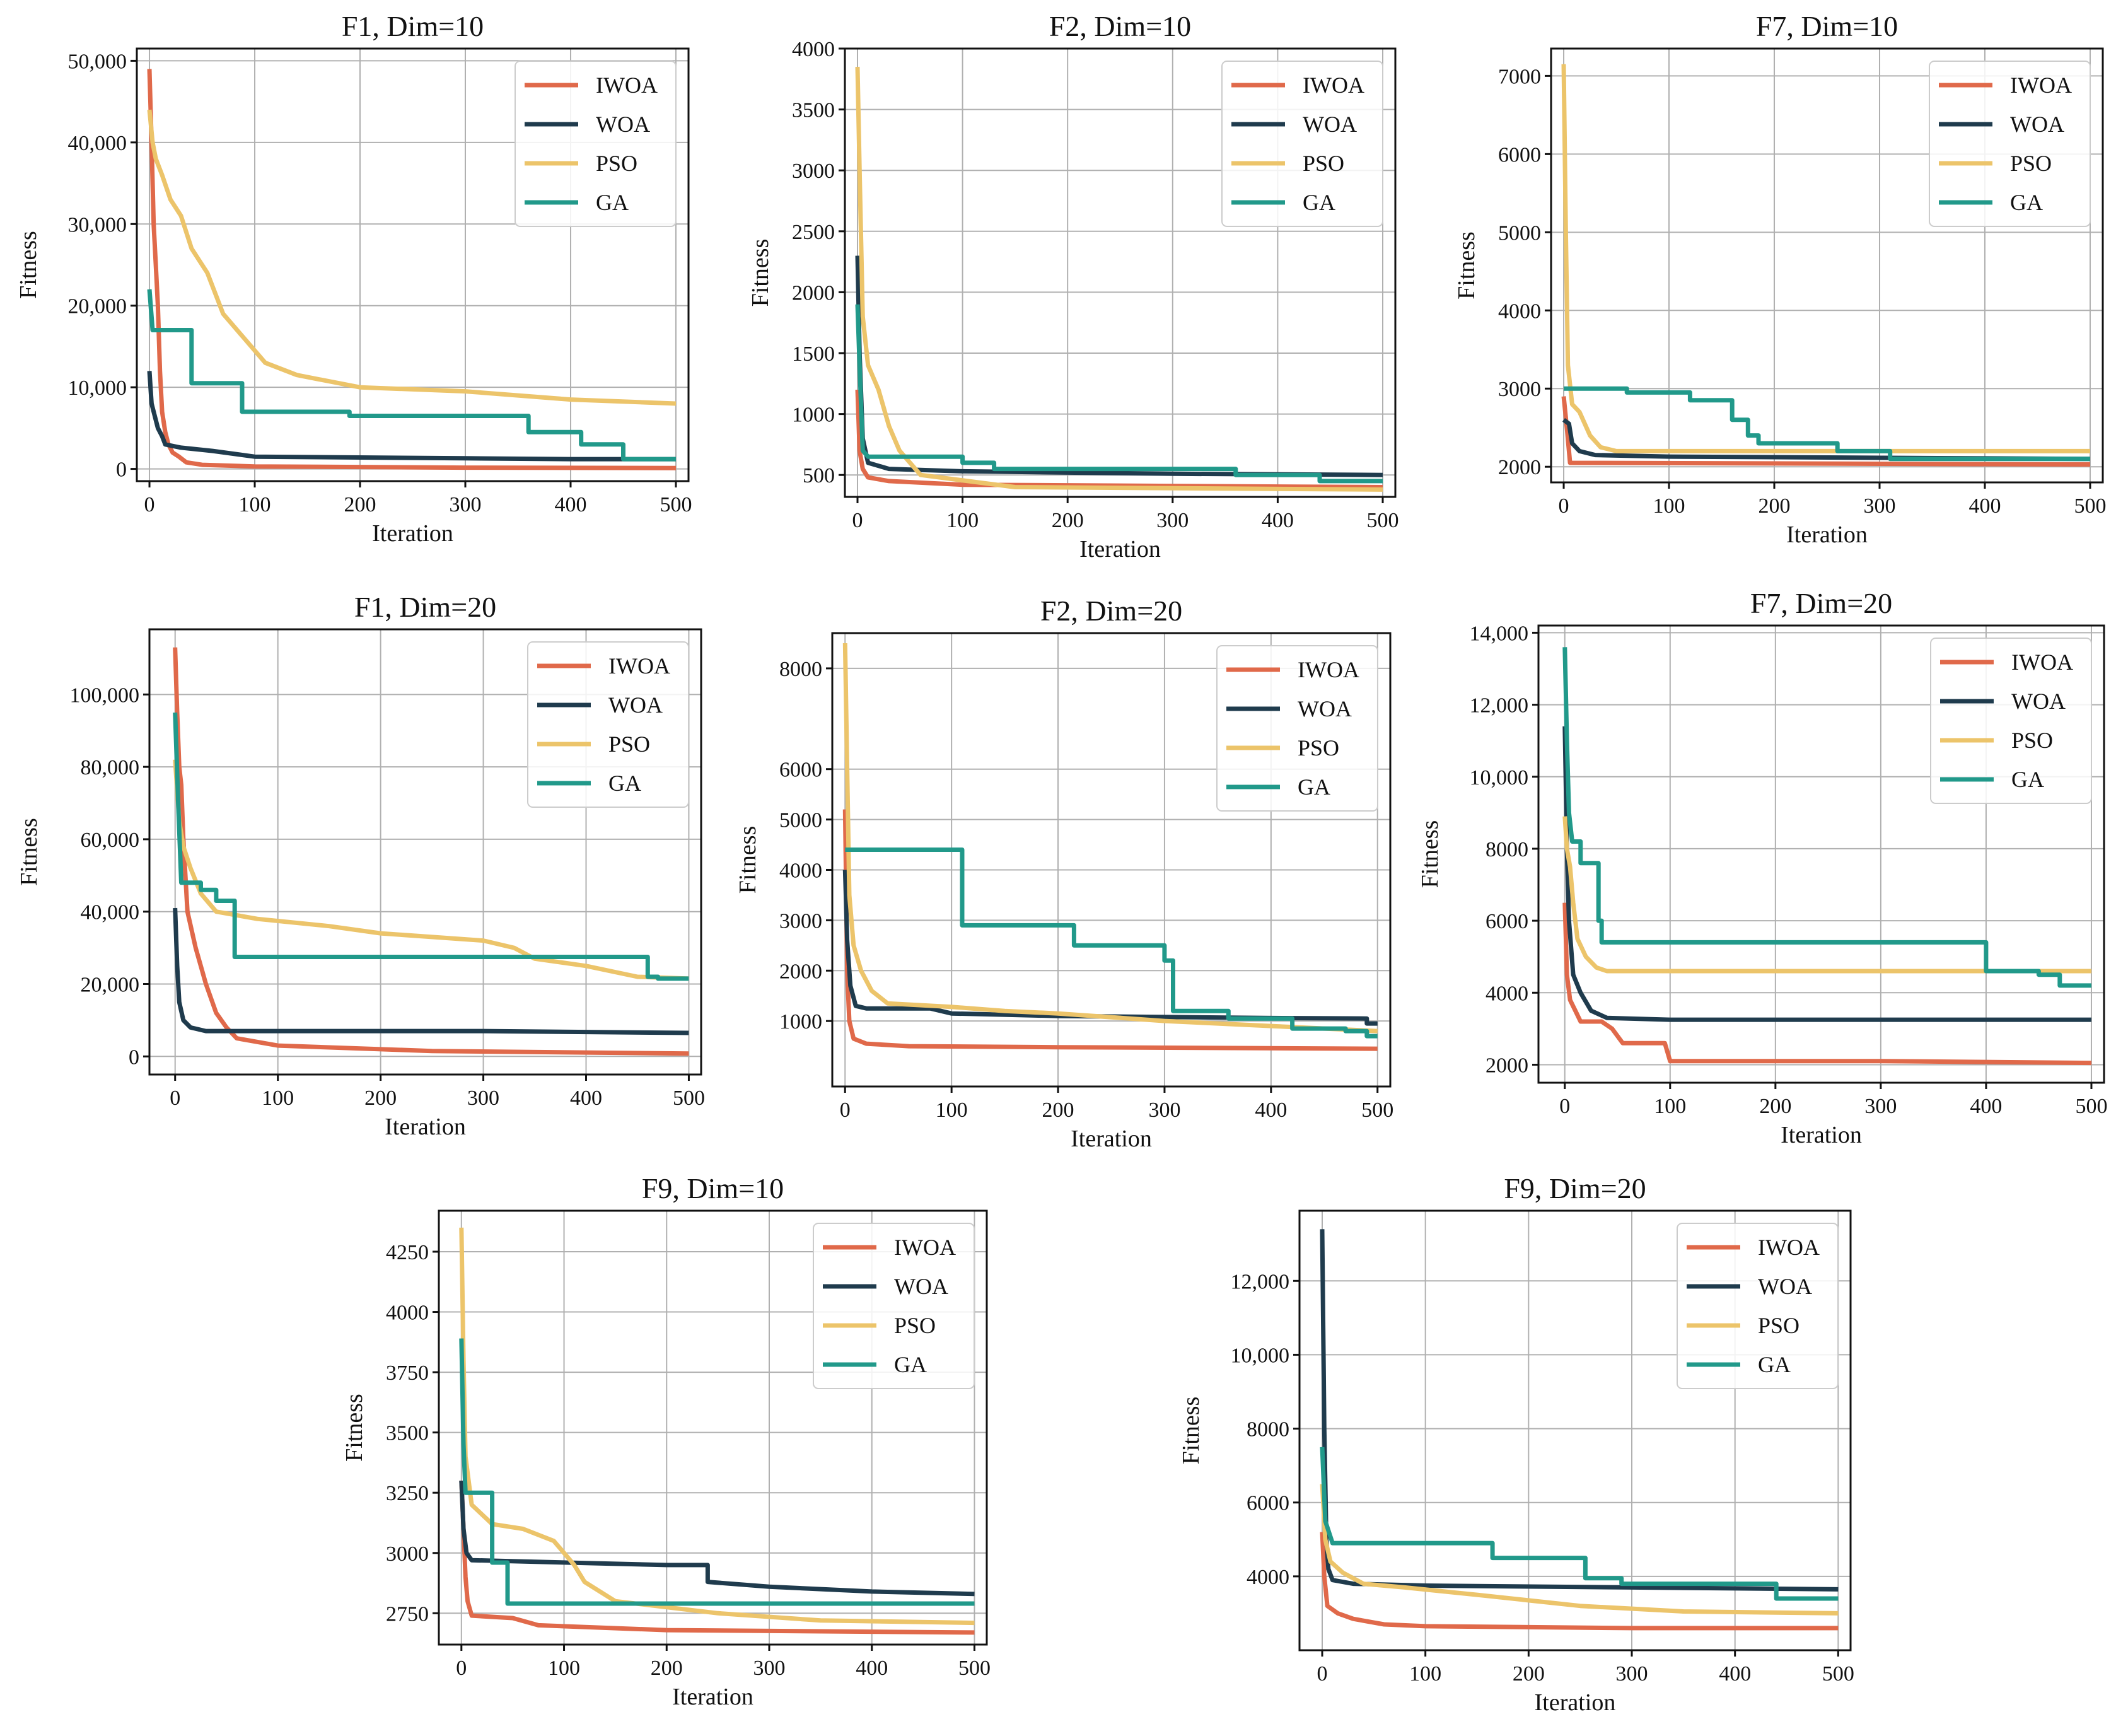 This screenshot has width=2128, height=1736. Describe the element at coordinates (121, 470) in the screenshot. I see `y-tick-label: 0` at that location.